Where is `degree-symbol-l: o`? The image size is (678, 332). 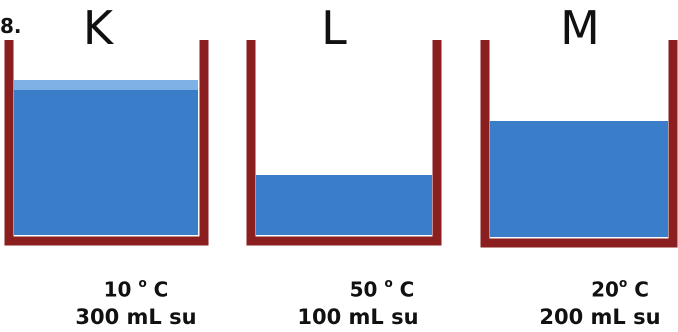
degree-symbol-l: o is located at coordinates (388, 283).